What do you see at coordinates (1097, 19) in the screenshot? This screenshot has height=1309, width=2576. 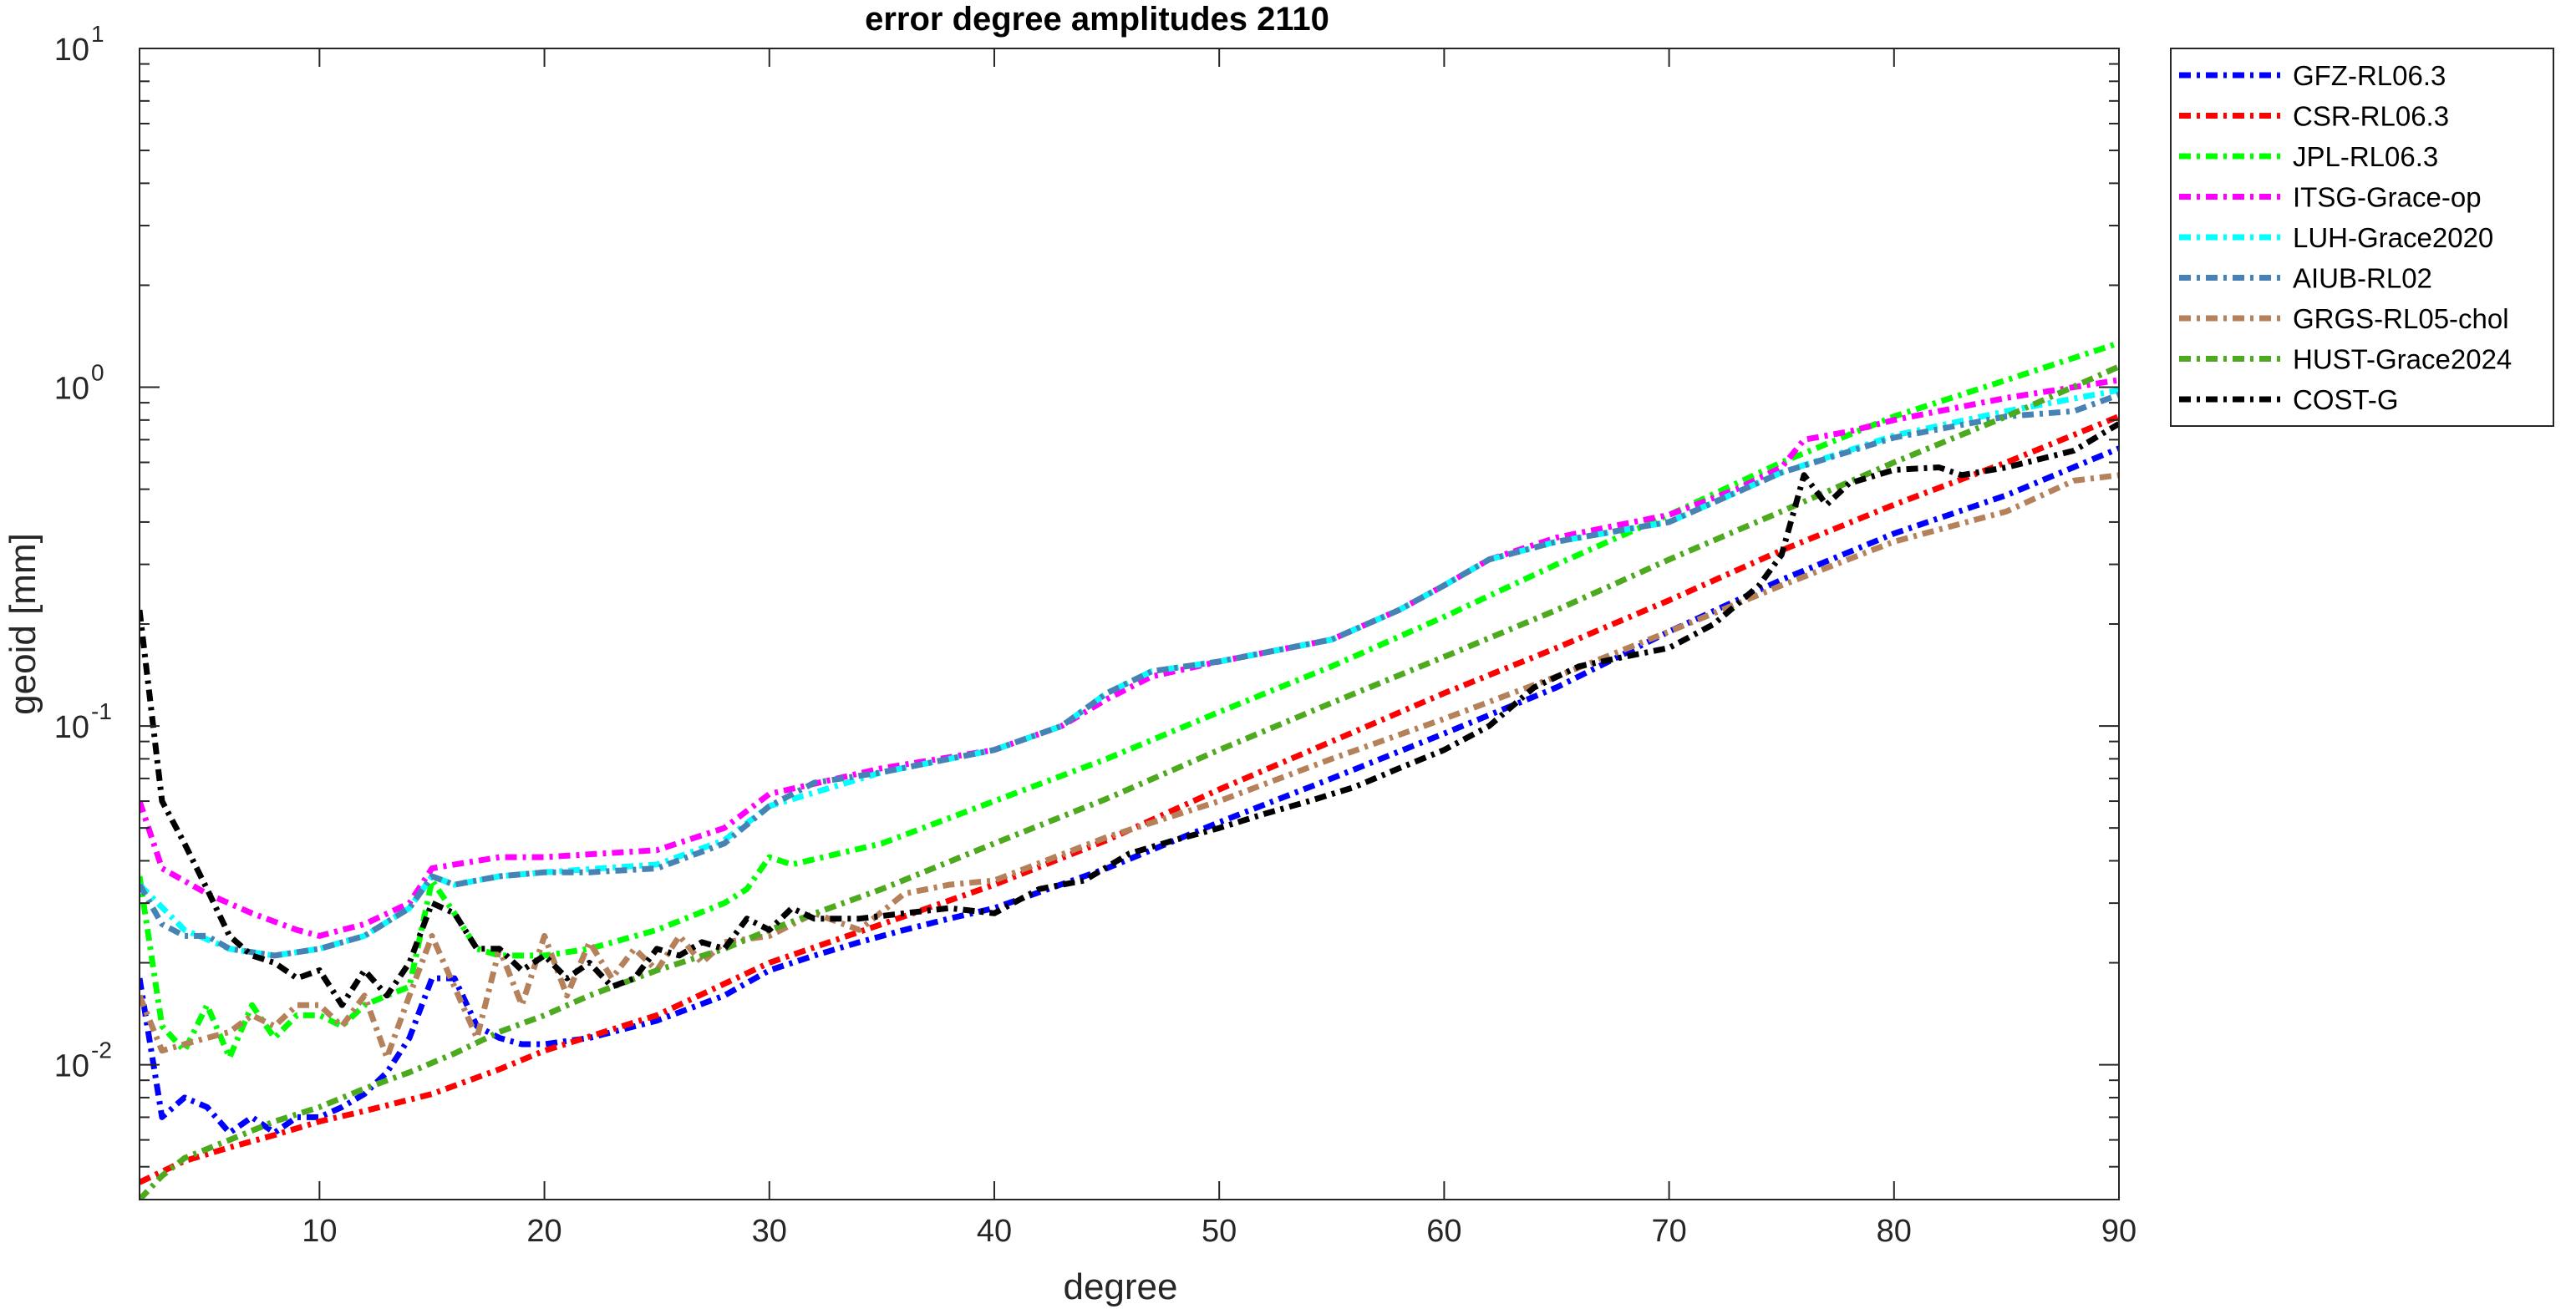 I see `chart-title: error degree amplitudes 2110` at bounding box center [1097, 19].